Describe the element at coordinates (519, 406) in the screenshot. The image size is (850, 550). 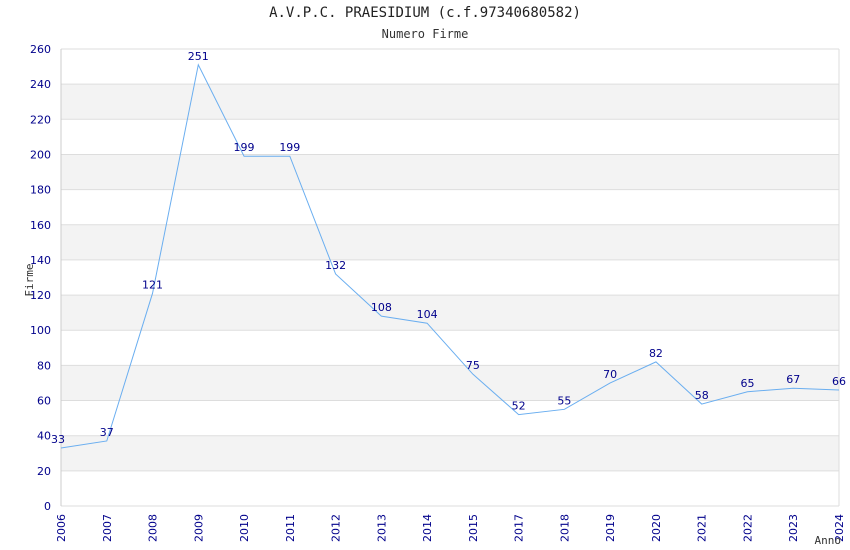
I see `data-label: 52` at that location.